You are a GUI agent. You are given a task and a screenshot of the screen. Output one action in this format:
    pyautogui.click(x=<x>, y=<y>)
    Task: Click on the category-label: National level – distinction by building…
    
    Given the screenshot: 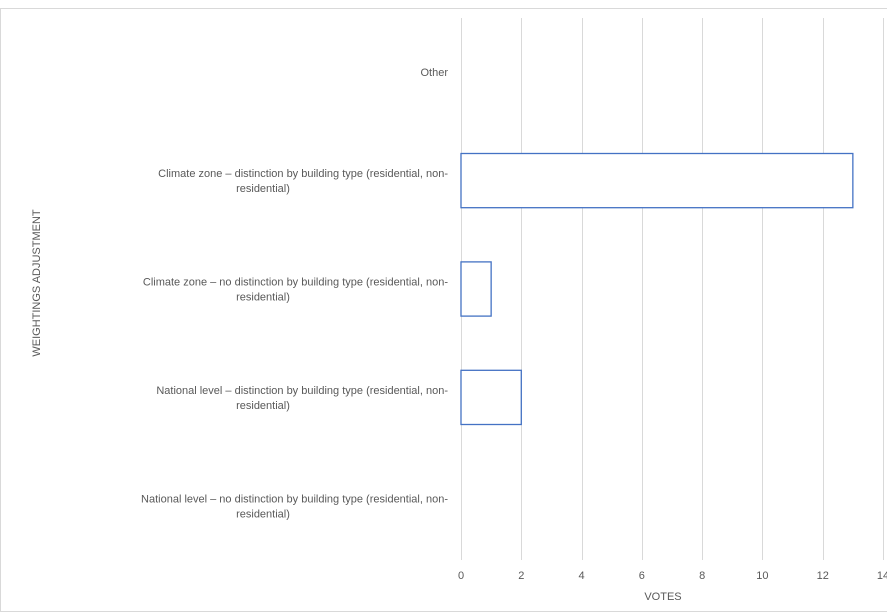 What is the action you would take?
    pyautogui.click(x=302, y=391)
    